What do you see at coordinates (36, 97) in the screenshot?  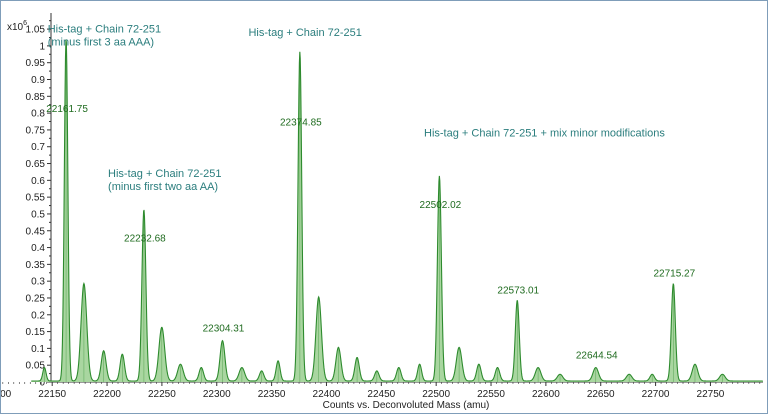 I see `y-tick-label: 0.85` at bounding box center [36, 97].